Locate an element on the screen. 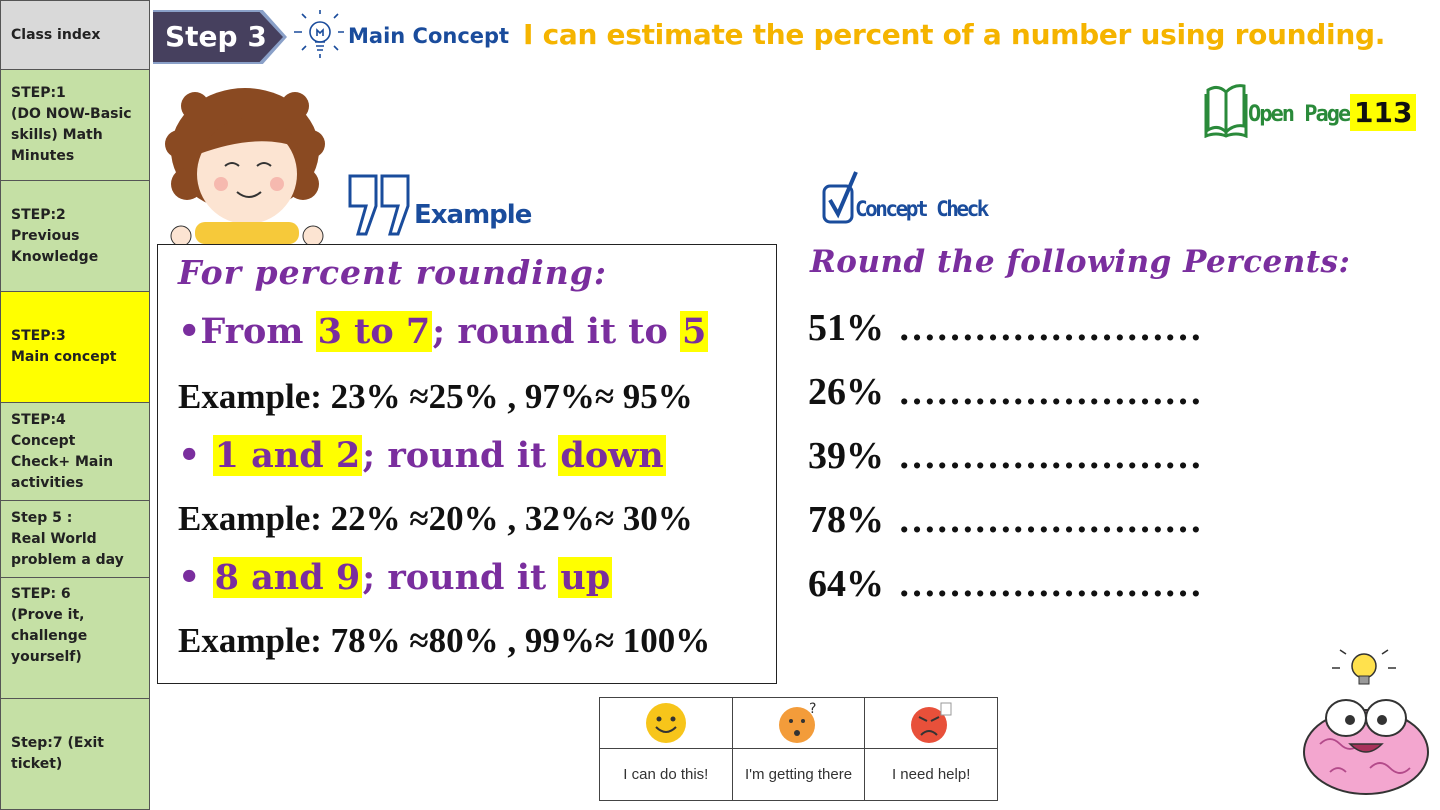 The image size is (1440, 810). sidebar-item-label: Step:7 (Exit ticket) is located at coordinates (57, 753).